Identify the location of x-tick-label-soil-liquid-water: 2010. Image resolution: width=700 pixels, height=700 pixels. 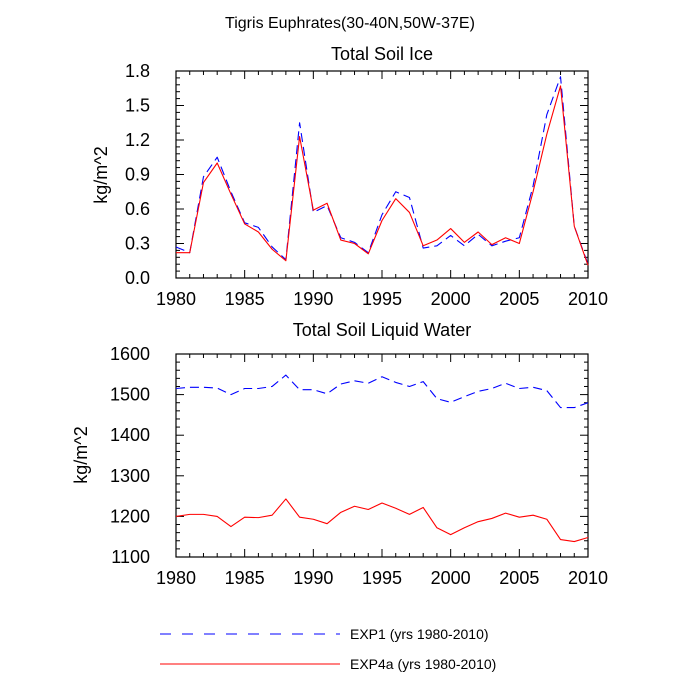
(588, 578).